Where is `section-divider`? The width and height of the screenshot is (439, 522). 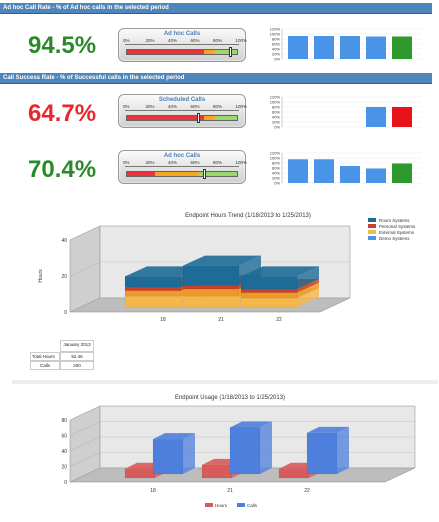
section-divider is located at coordinates (225, 382).